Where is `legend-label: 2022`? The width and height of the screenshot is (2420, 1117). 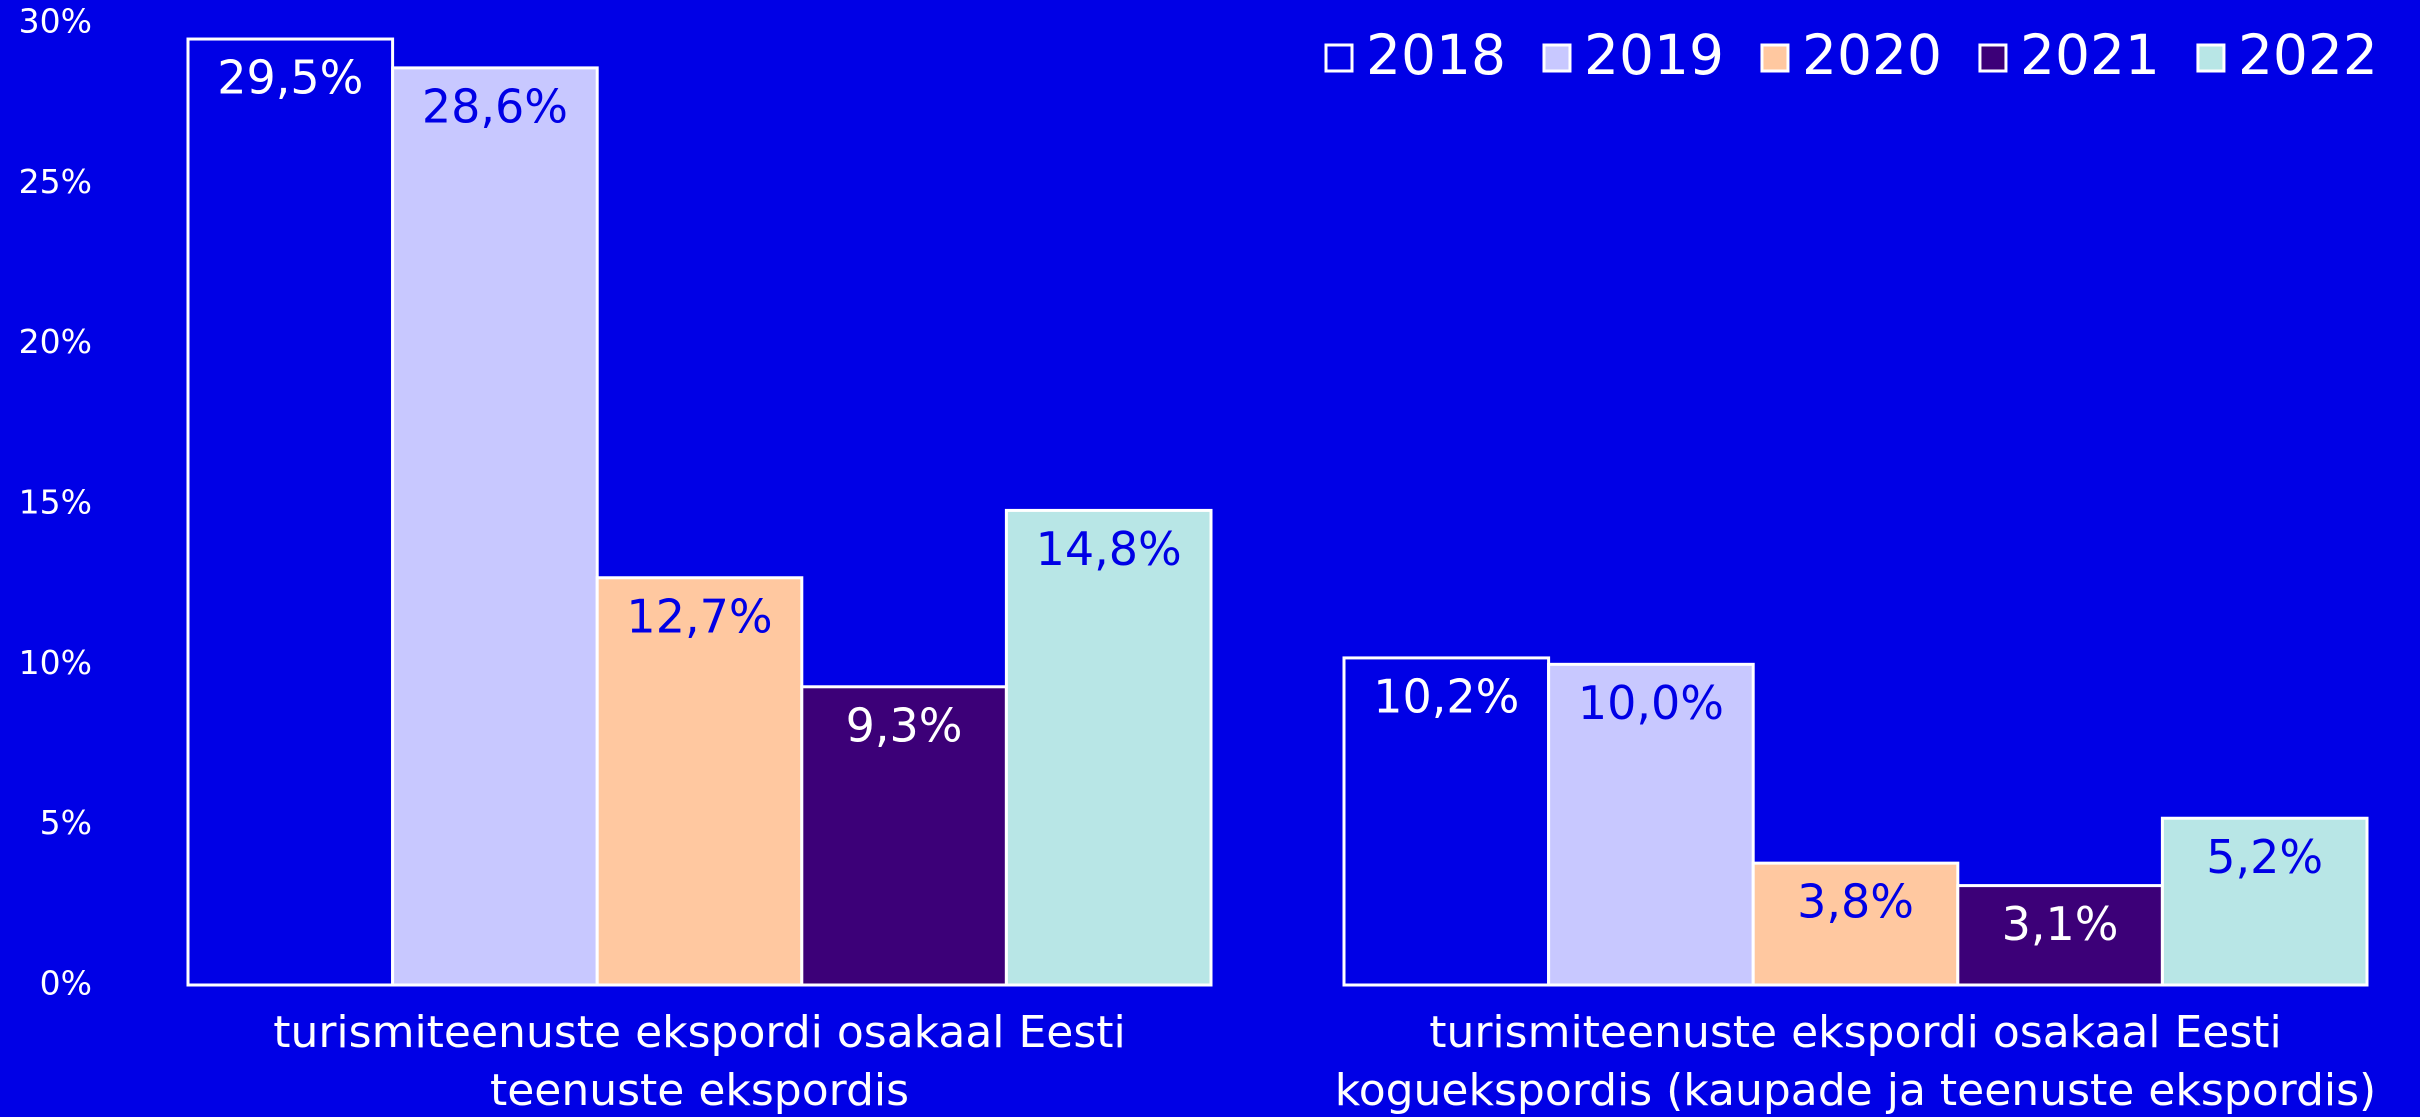 legend-label: 2022 is located at coordinates (2308, 55).